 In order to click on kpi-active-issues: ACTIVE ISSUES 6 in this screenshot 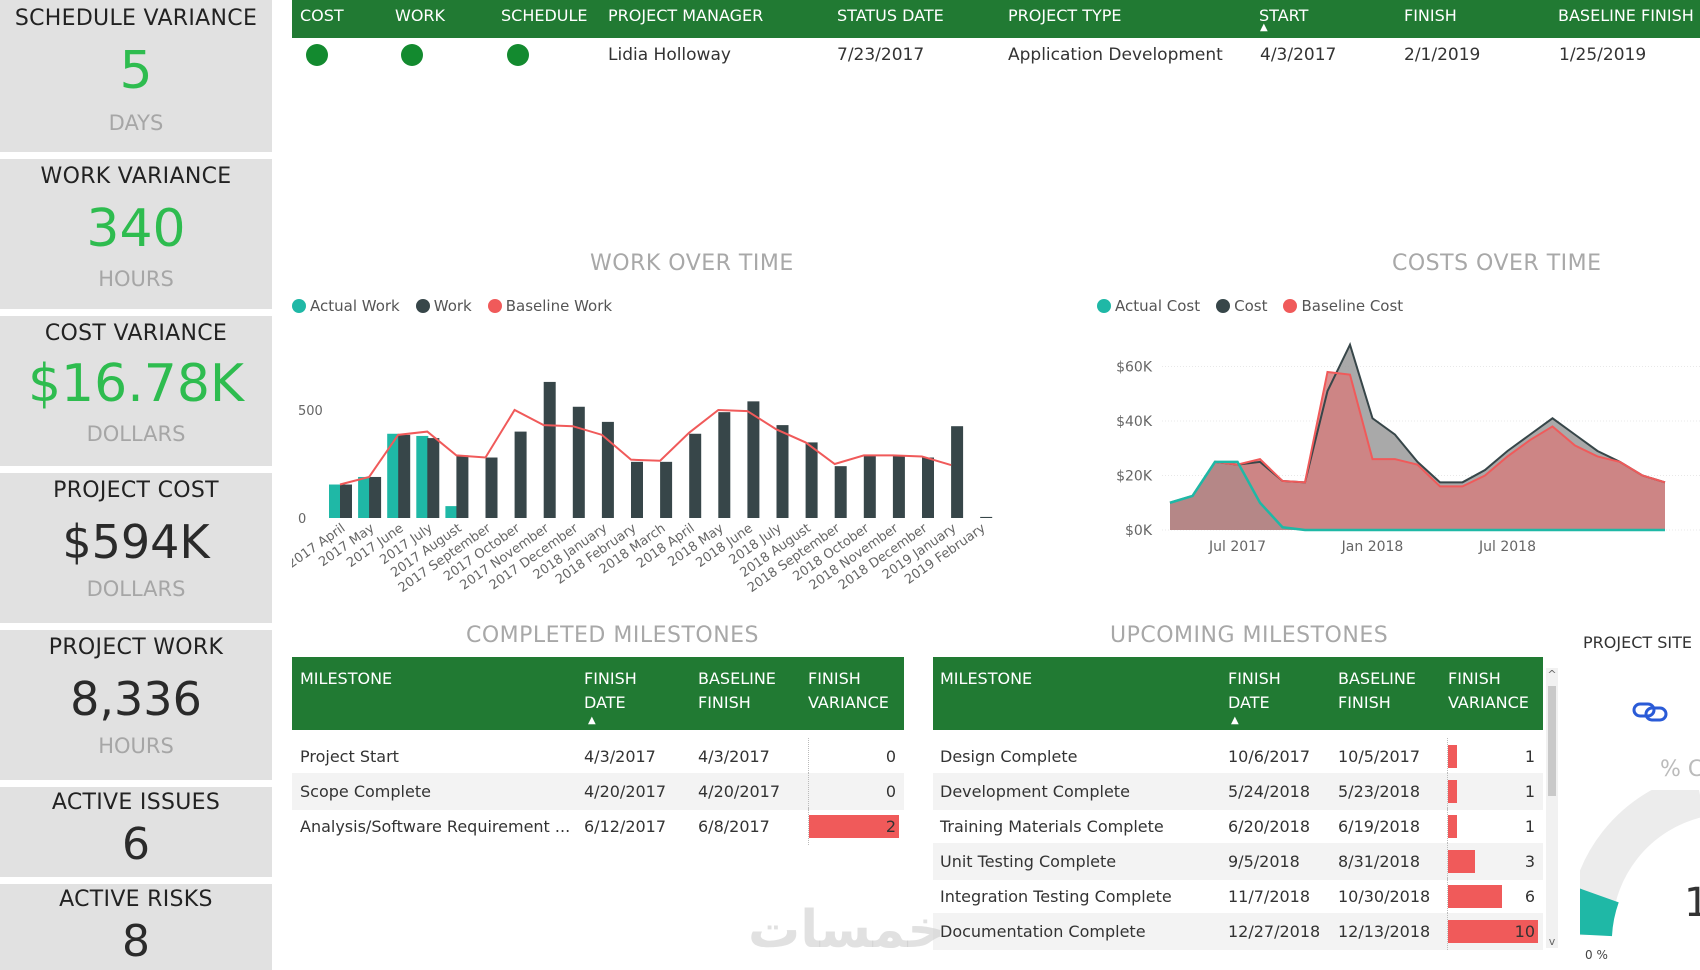, I will do `click(136, 832)`.